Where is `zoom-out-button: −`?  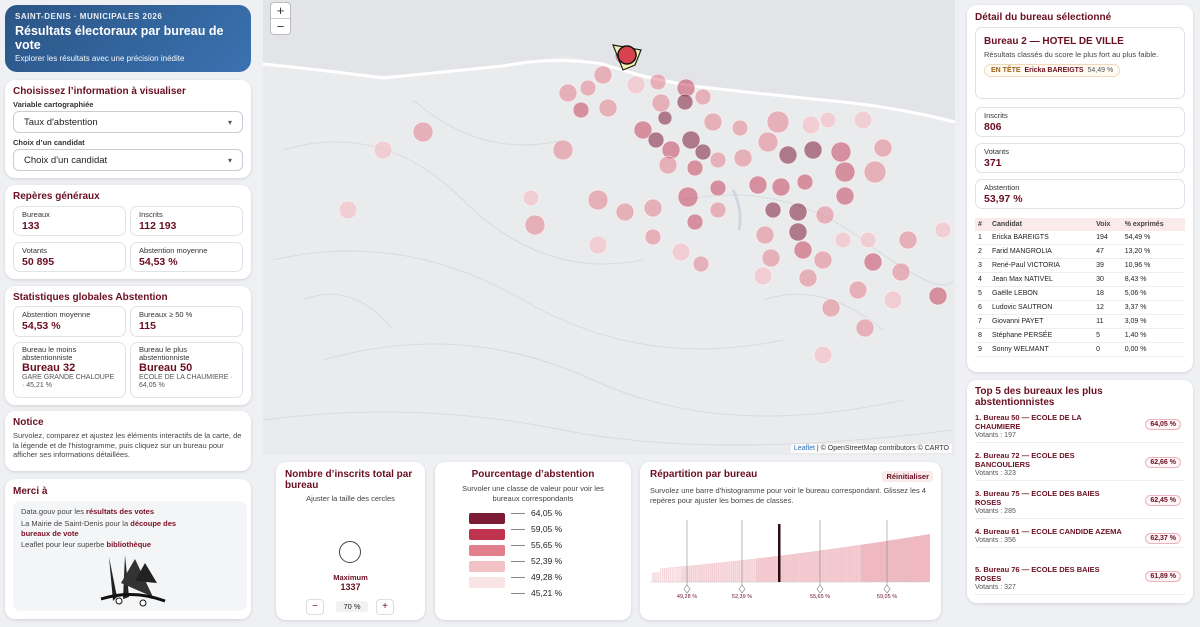 zoom-out-button: − is located at coordinates (280, 26).